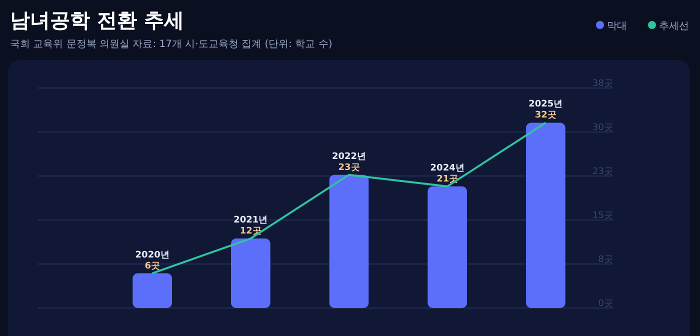 Image resolution: width=700 pixels, height=336 pixels. Describe the element at coordinates (97, 20) in the screenshot. I see `chart-title: 남녀공학 전환 추세` at that location.